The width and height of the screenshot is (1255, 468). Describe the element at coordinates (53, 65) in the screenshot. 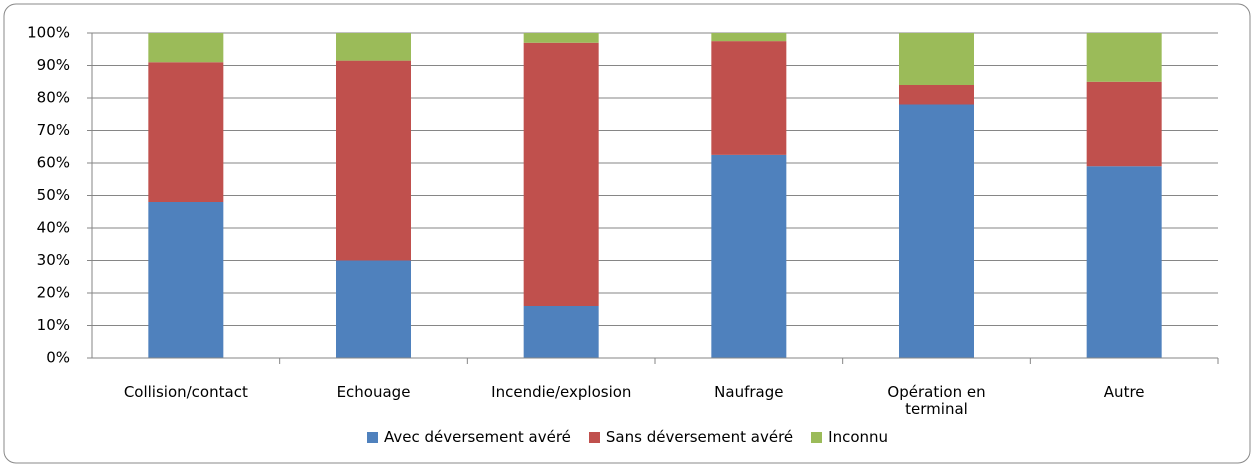

I see `y-tick-label: 90%` at that location.